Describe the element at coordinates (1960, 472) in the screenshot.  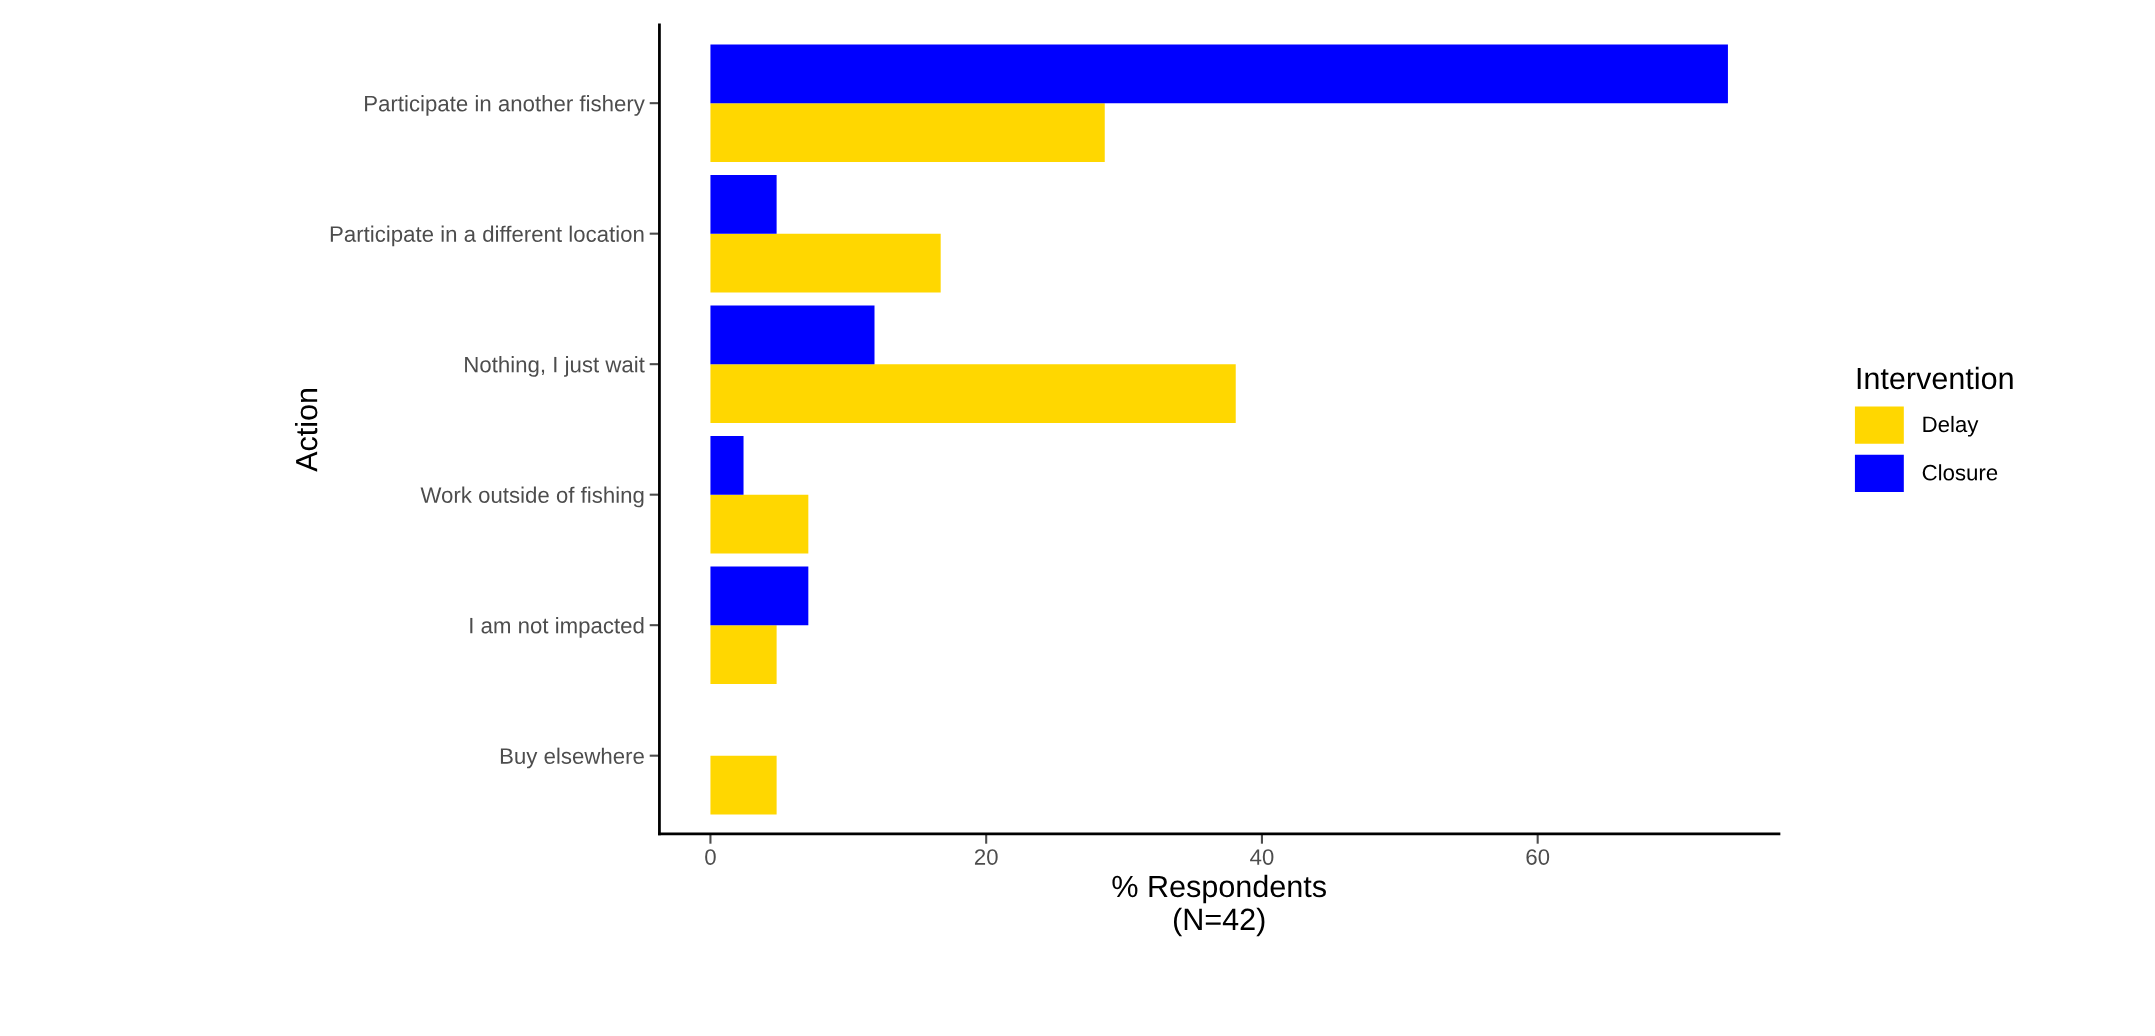
I see `legend-label: Closure` at that location.